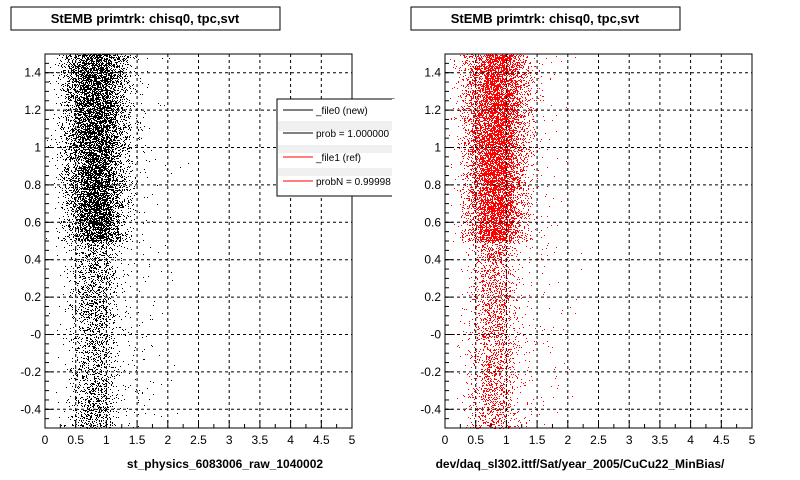 The height and width of the screenshot is (480, 800). What do you see at coordinates (353, 182) in the screenshot?
I see `legend-label-probn: probN = 0.99998` at bounding box center [353, 182].